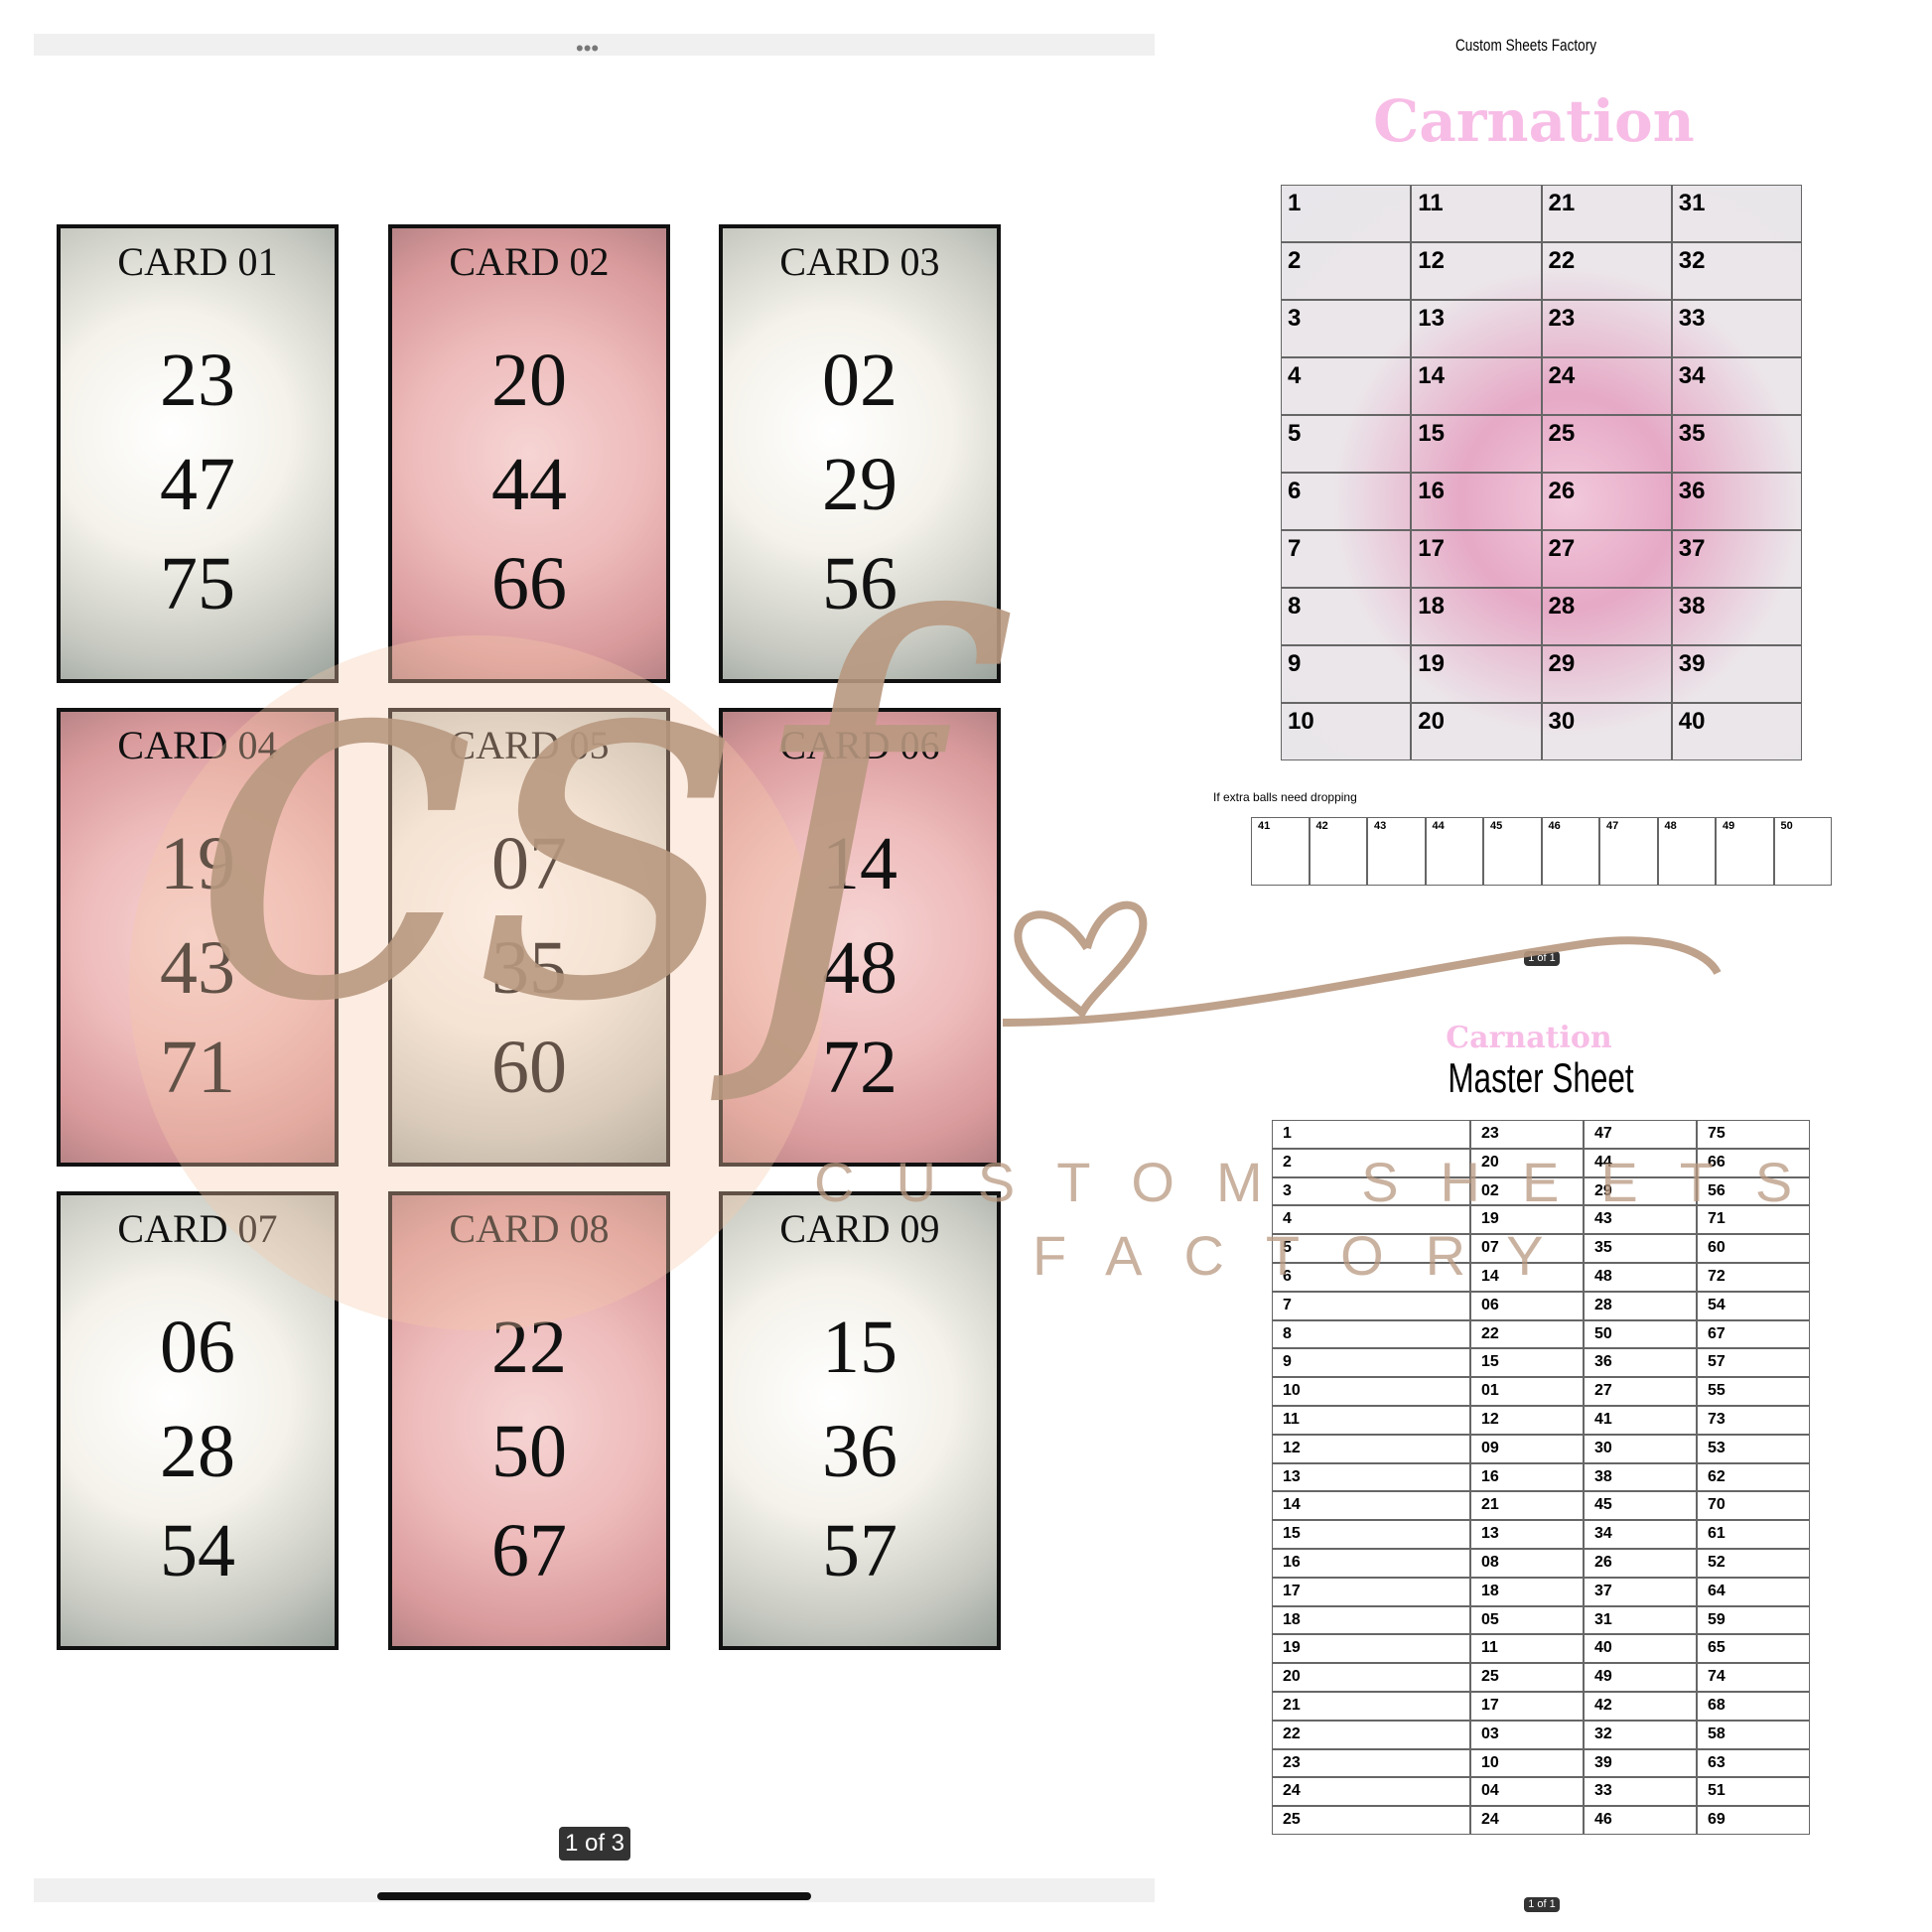 The height and width of the screenshot is (1932, 1932). What do you see at coordinates (1347, 731) in the screenshot?
I see `call-cell: 10` at bounding box center [1347, 731].